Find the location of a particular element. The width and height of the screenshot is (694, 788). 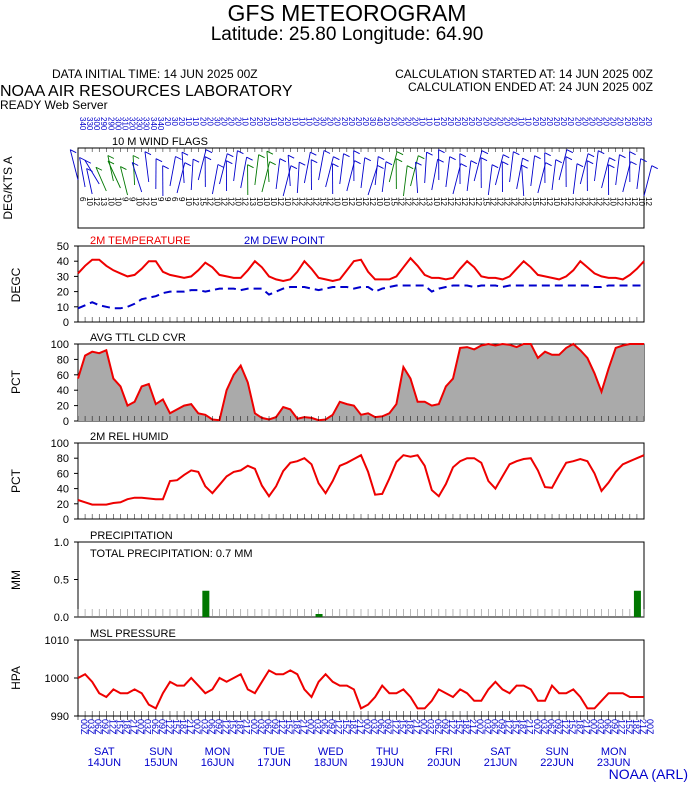

day-label-date: 14JUN is located at coordinates (104, 763).